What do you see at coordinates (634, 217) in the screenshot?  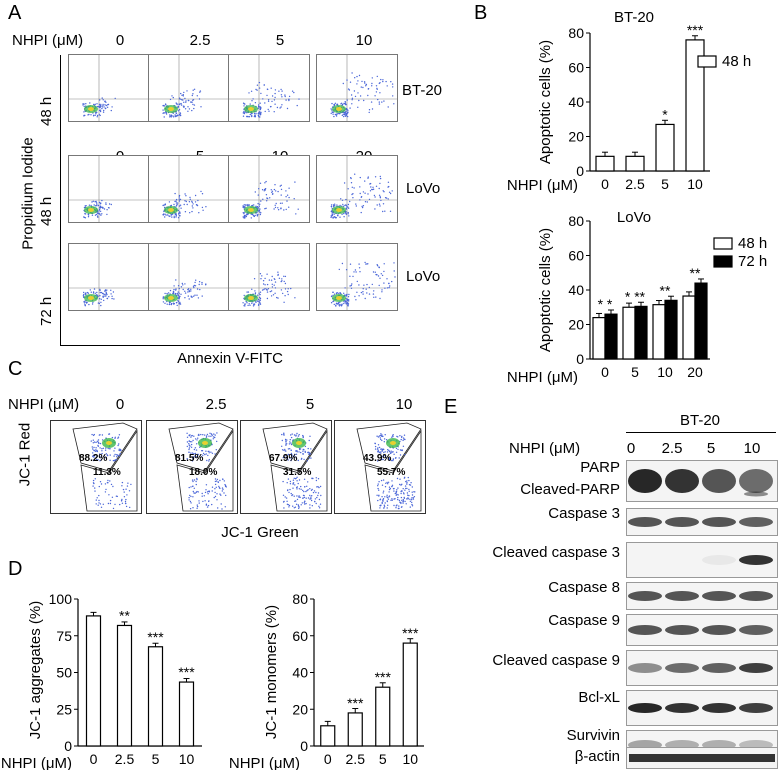 I see `chart-title: LoVo` at bounding box center [634, 217].